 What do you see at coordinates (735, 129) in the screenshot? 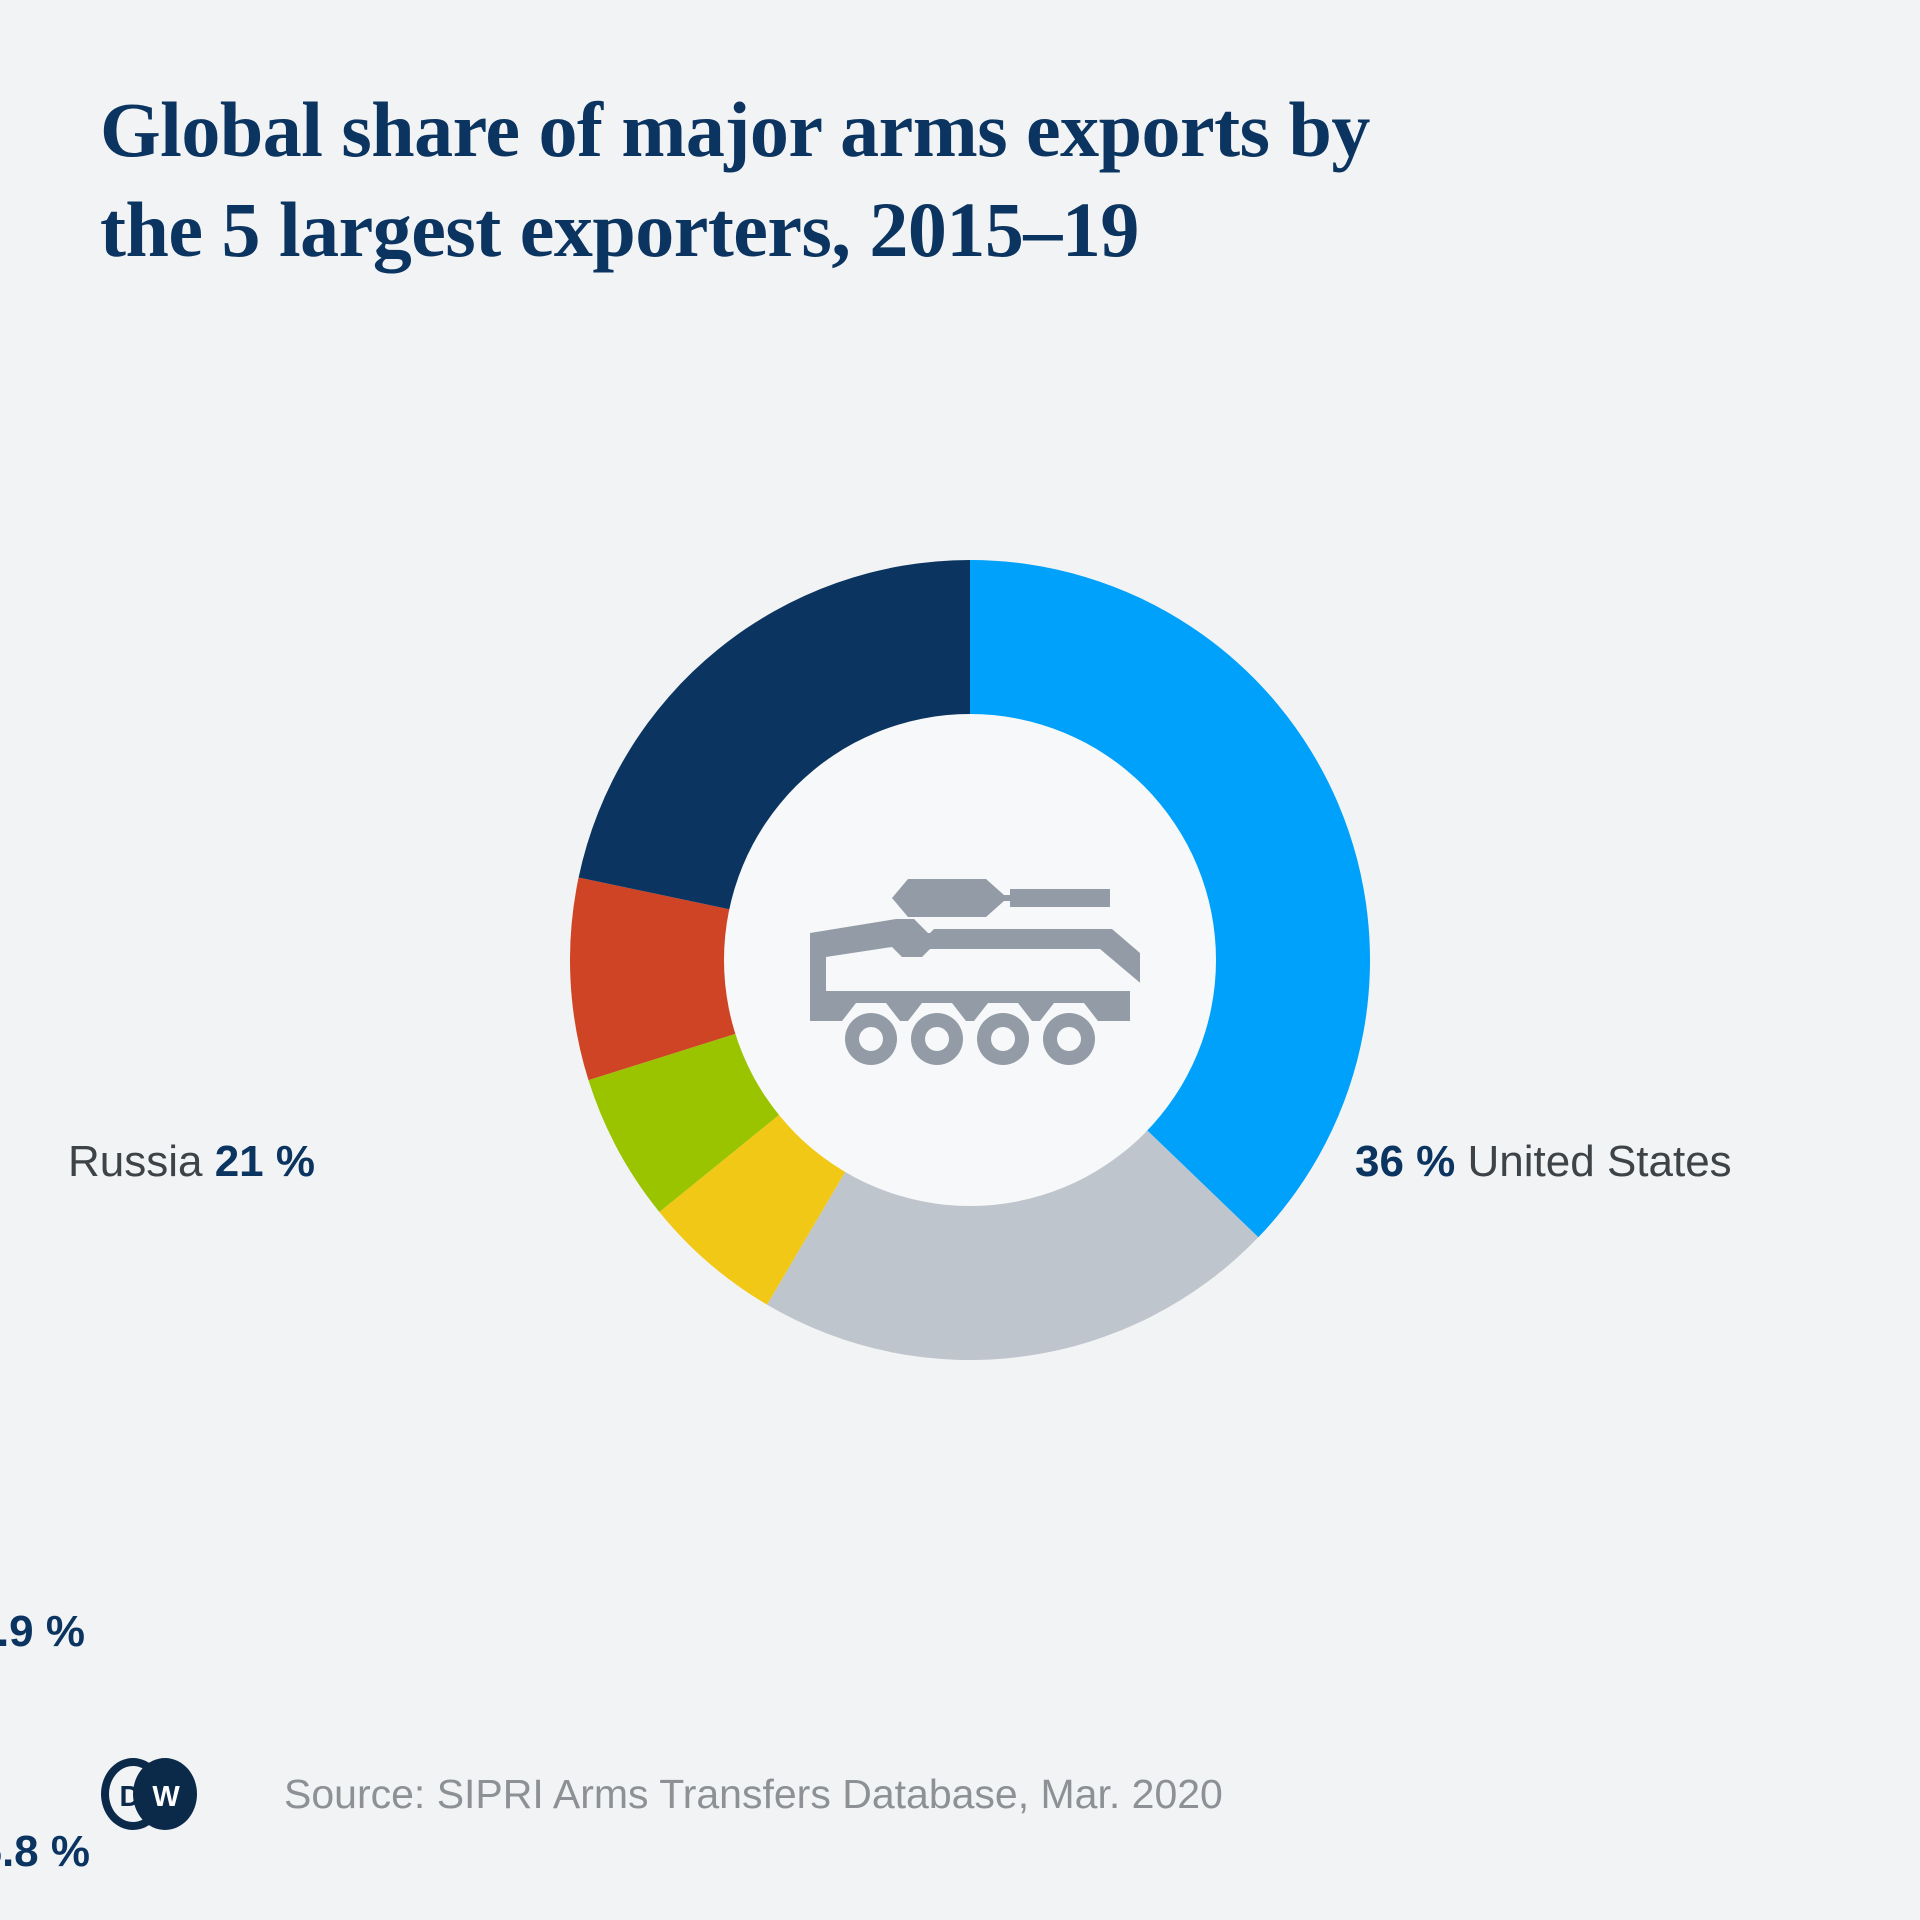
I see `title-line-1: Global share of major arms exports by` at bounding box center [735, 129].